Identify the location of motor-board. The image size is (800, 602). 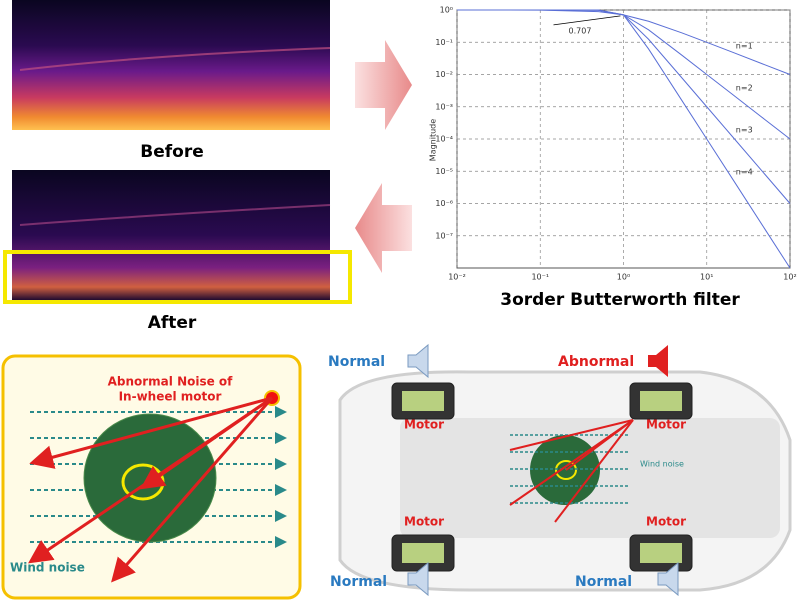
(150, 478).